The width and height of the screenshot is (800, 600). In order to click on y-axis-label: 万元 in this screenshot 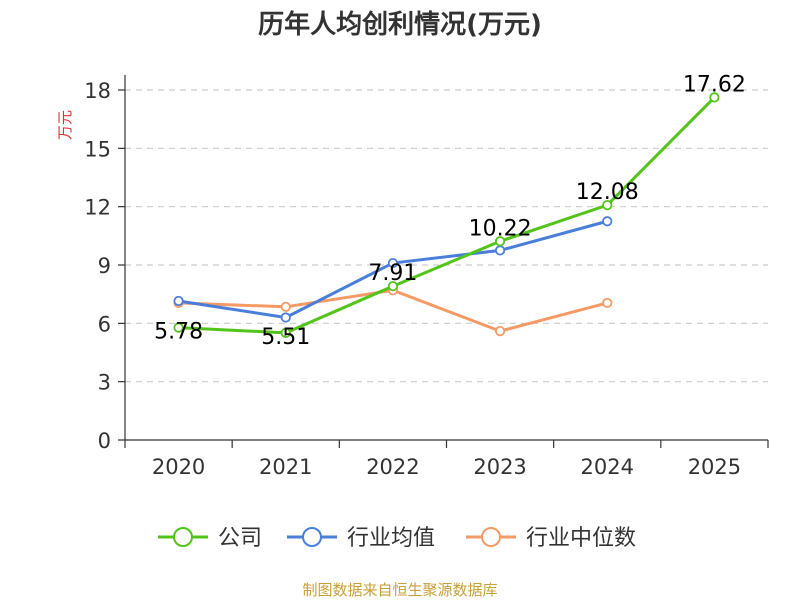, I will do `click(65, 125)`.